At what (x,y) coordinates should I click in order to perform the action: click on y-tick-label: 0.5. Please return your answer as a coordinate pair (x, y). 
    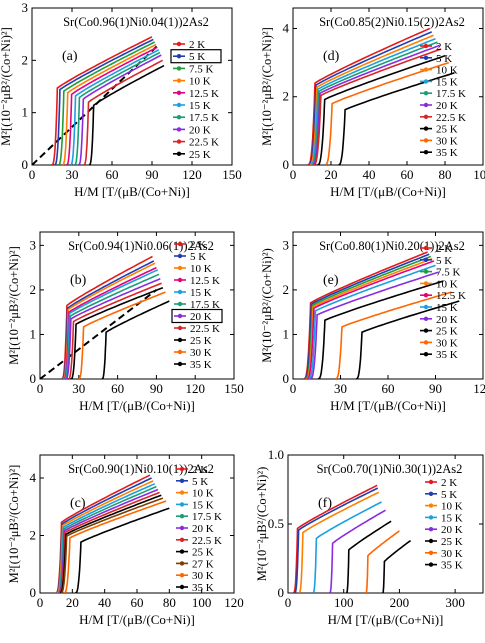
    Looking at the image, I should click on (276, 523).